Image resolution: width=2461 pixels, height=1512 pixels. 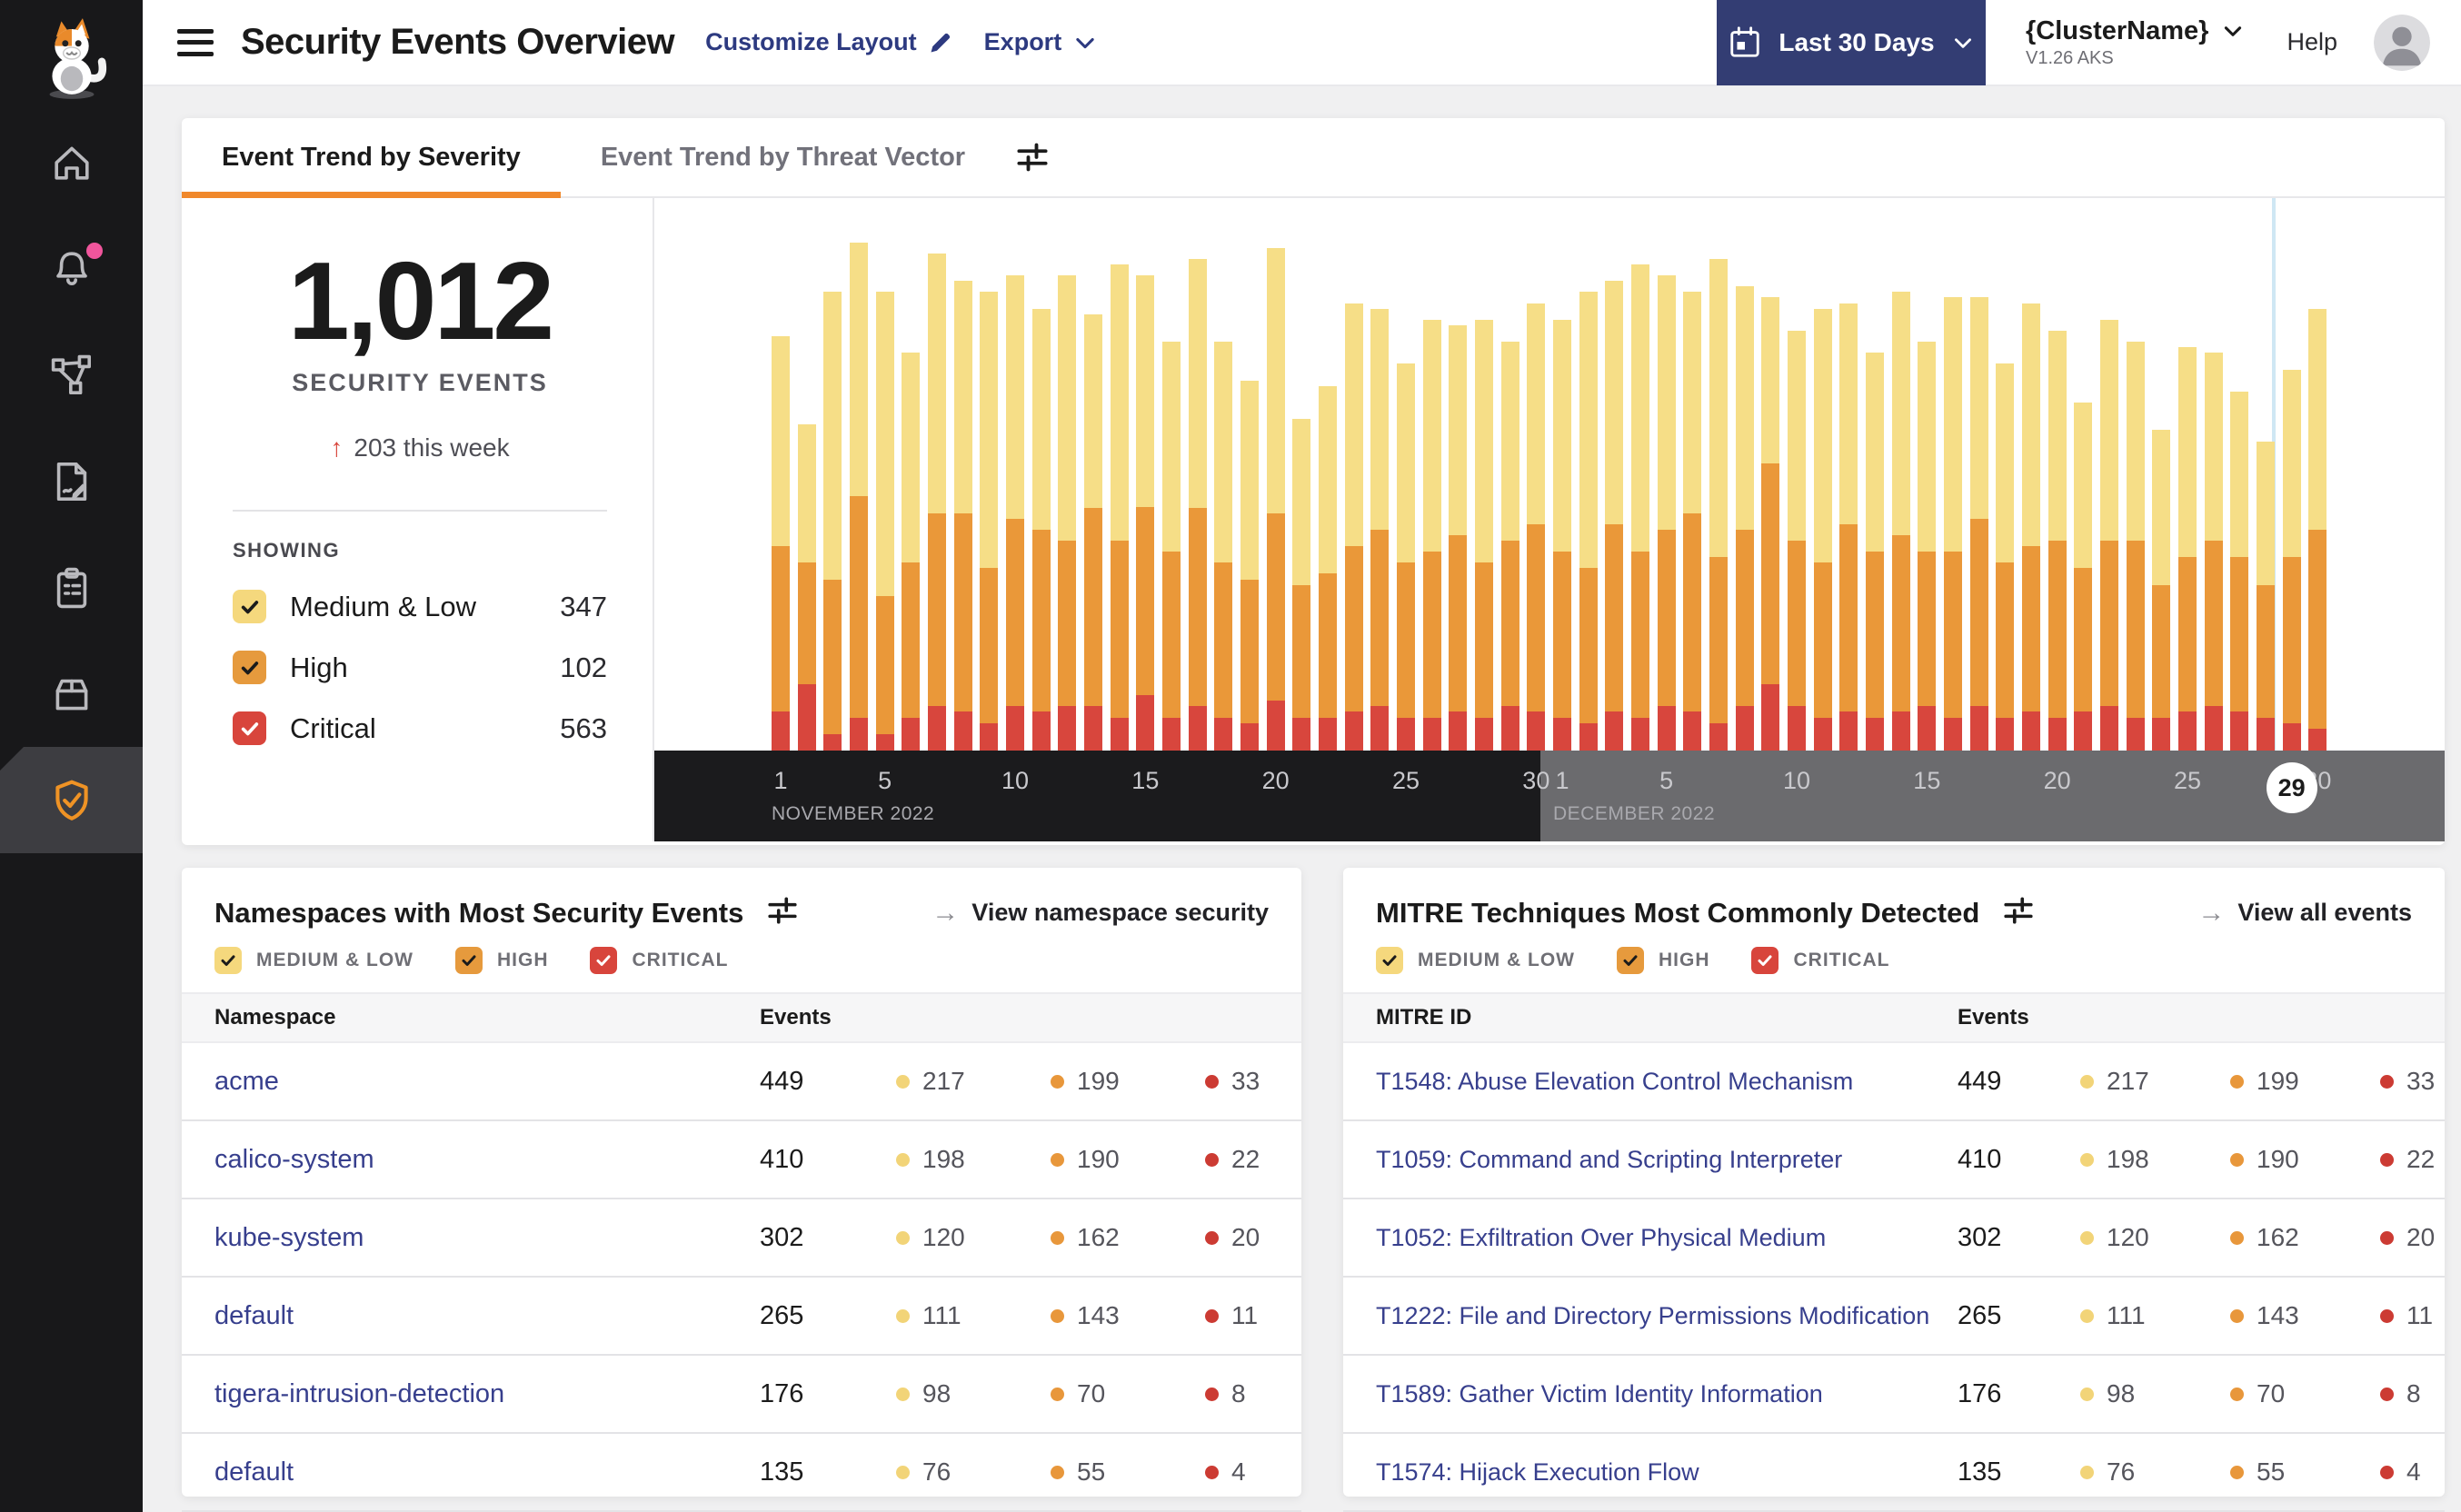 What do you see at coordinates (420, 606) in the screenshot?
I see `severity-filter-row: Medium & Low 347` at bounding box center [420, 606].